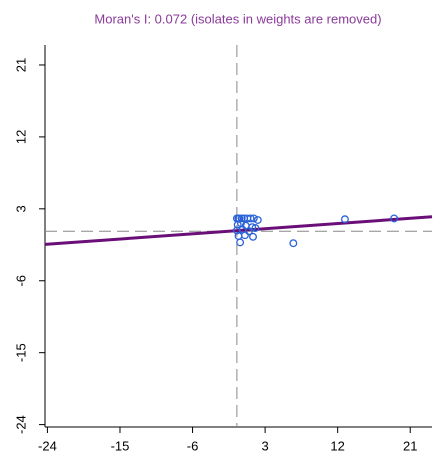 This screenshot has height=463, width=446. Describe the element at coordinates (264, 445) in the screenshot. I see `x-tick-label: 3` at that location.